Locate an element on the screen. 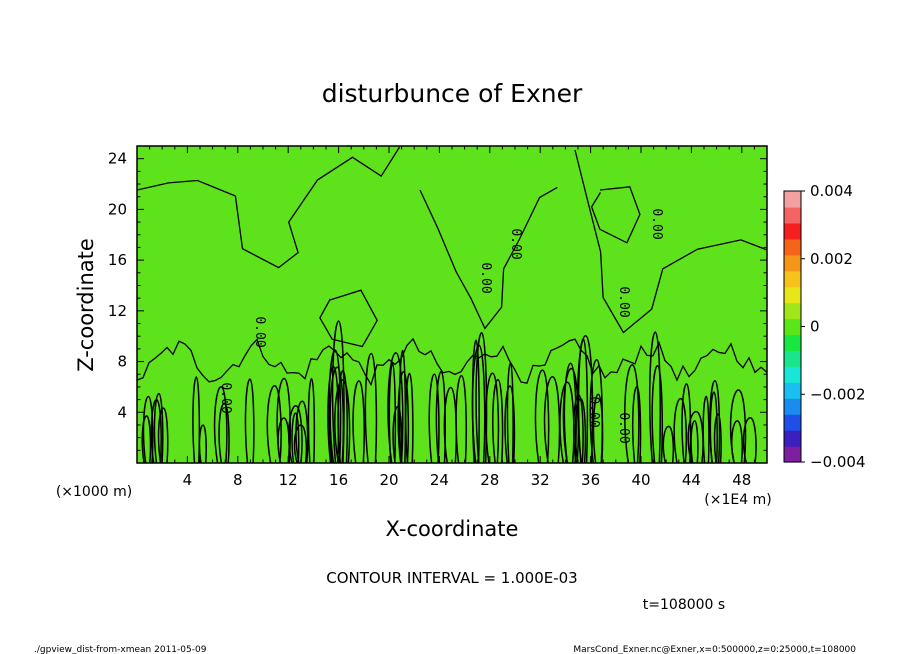  y-tick-label: 16 is located at coordinates (117, 260).